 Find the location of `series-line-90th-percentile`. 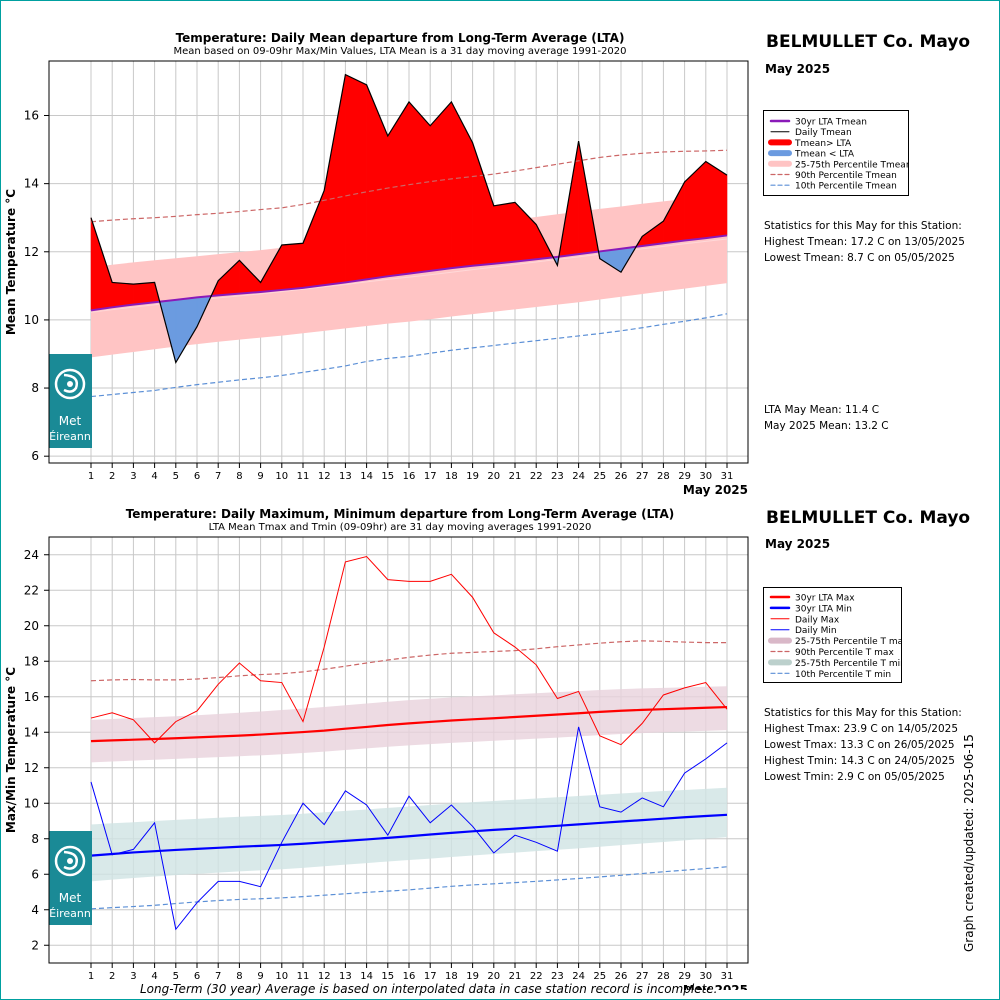

series-line-90th-percentile is located at coordinates (409, 186).